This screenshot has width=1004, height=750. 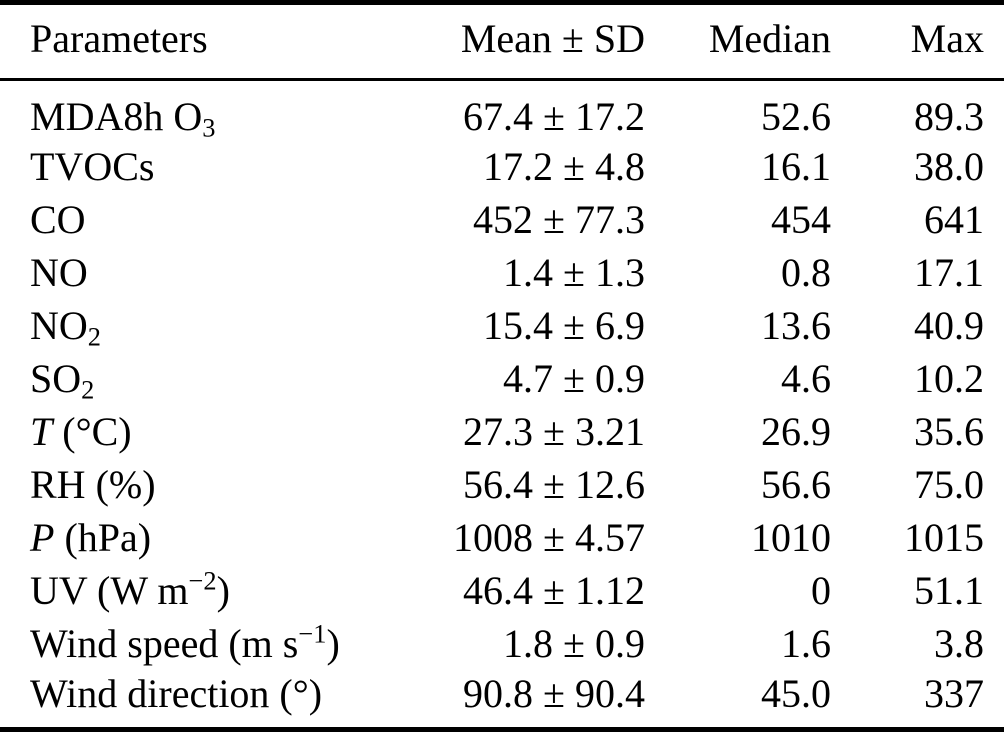 What do you see at coordinates (944, 537) in the screenshot?
I see `max-cell: 1015` at bounding box center [944, 537].